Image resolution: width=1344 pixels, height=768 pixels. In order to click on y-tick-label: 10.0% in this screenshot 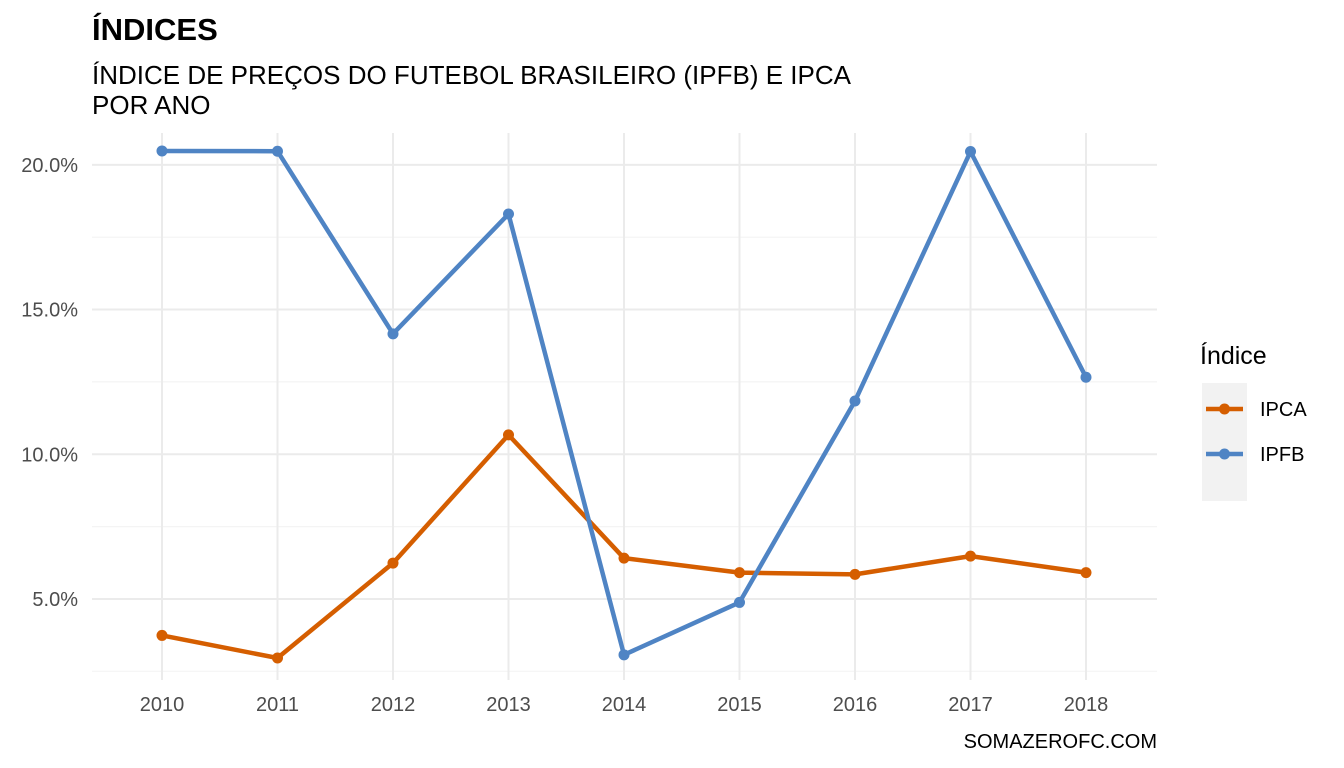, I will do `click(49, 455)`.